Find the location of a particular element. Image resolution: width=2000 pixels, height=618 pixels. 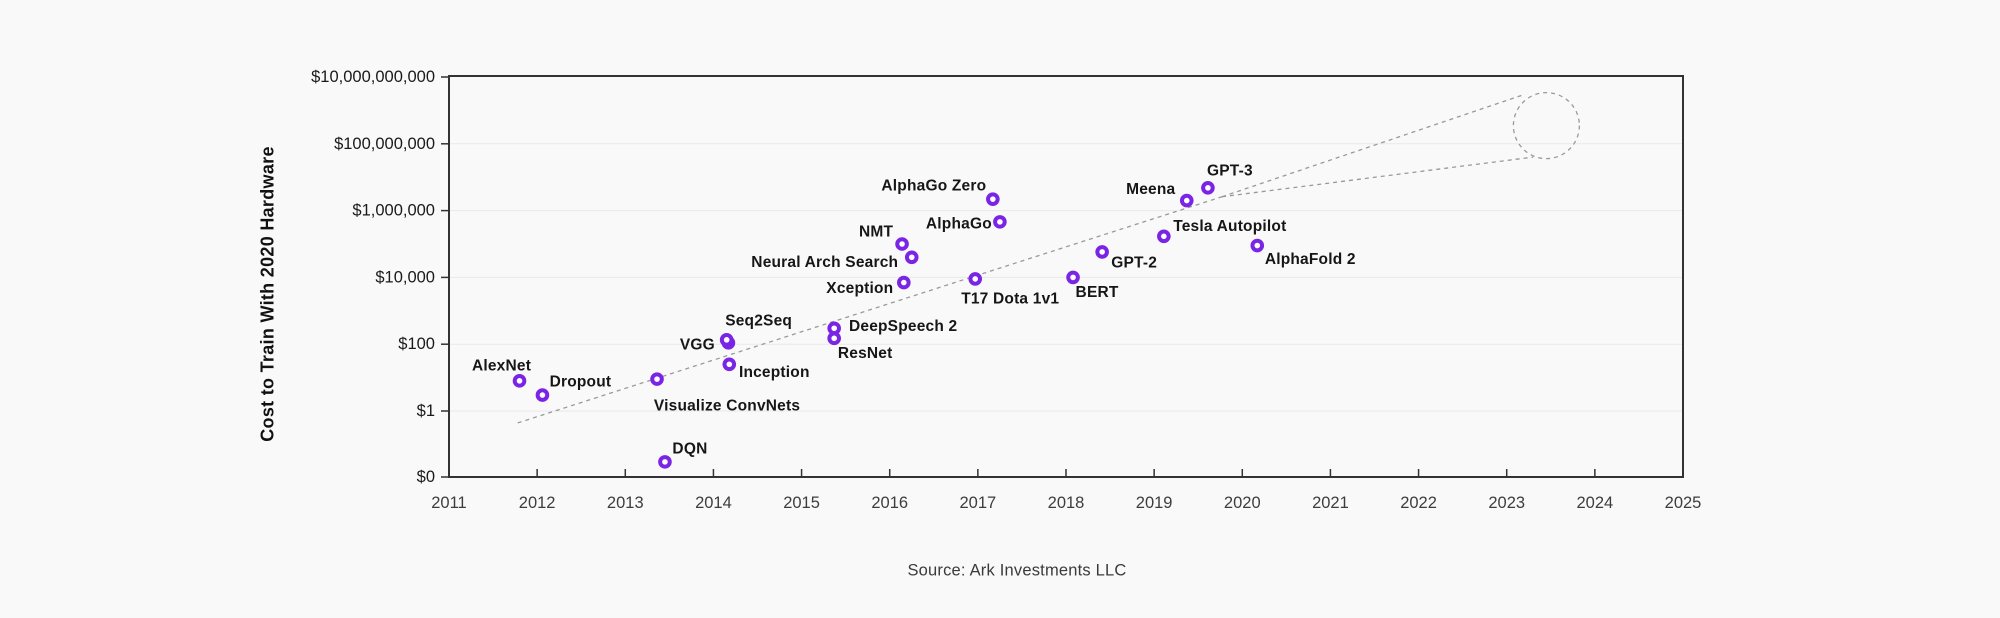

x-tick-label: 2014 is located at coordinates (713, 503).